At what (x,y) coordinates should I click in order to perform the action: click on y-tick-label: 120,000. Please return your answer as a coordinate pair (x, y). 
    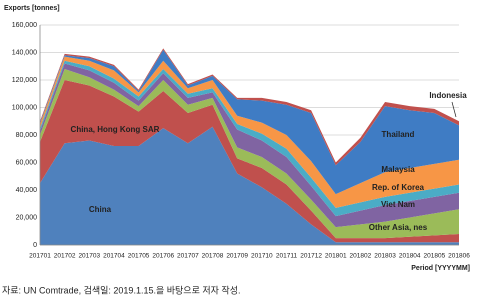
    Looking at the image, I should click on (24, 80).